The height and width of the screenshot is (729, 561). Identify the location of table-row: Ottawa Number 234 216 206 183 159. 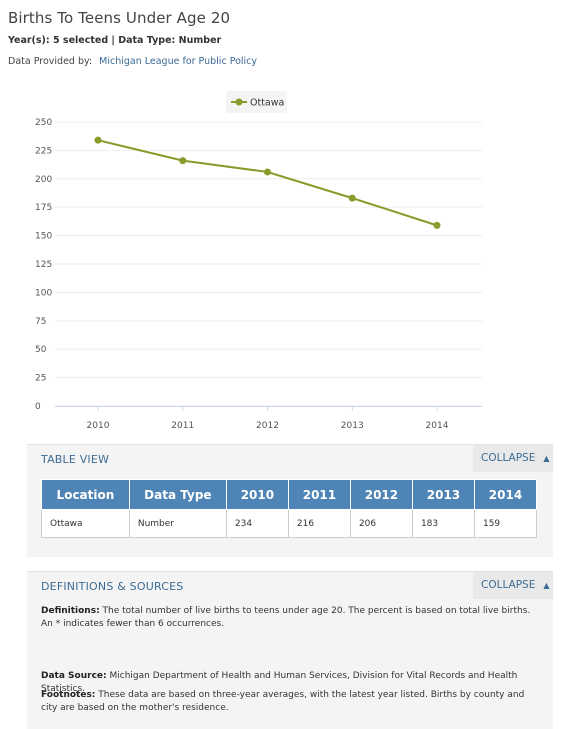
(289, 523).